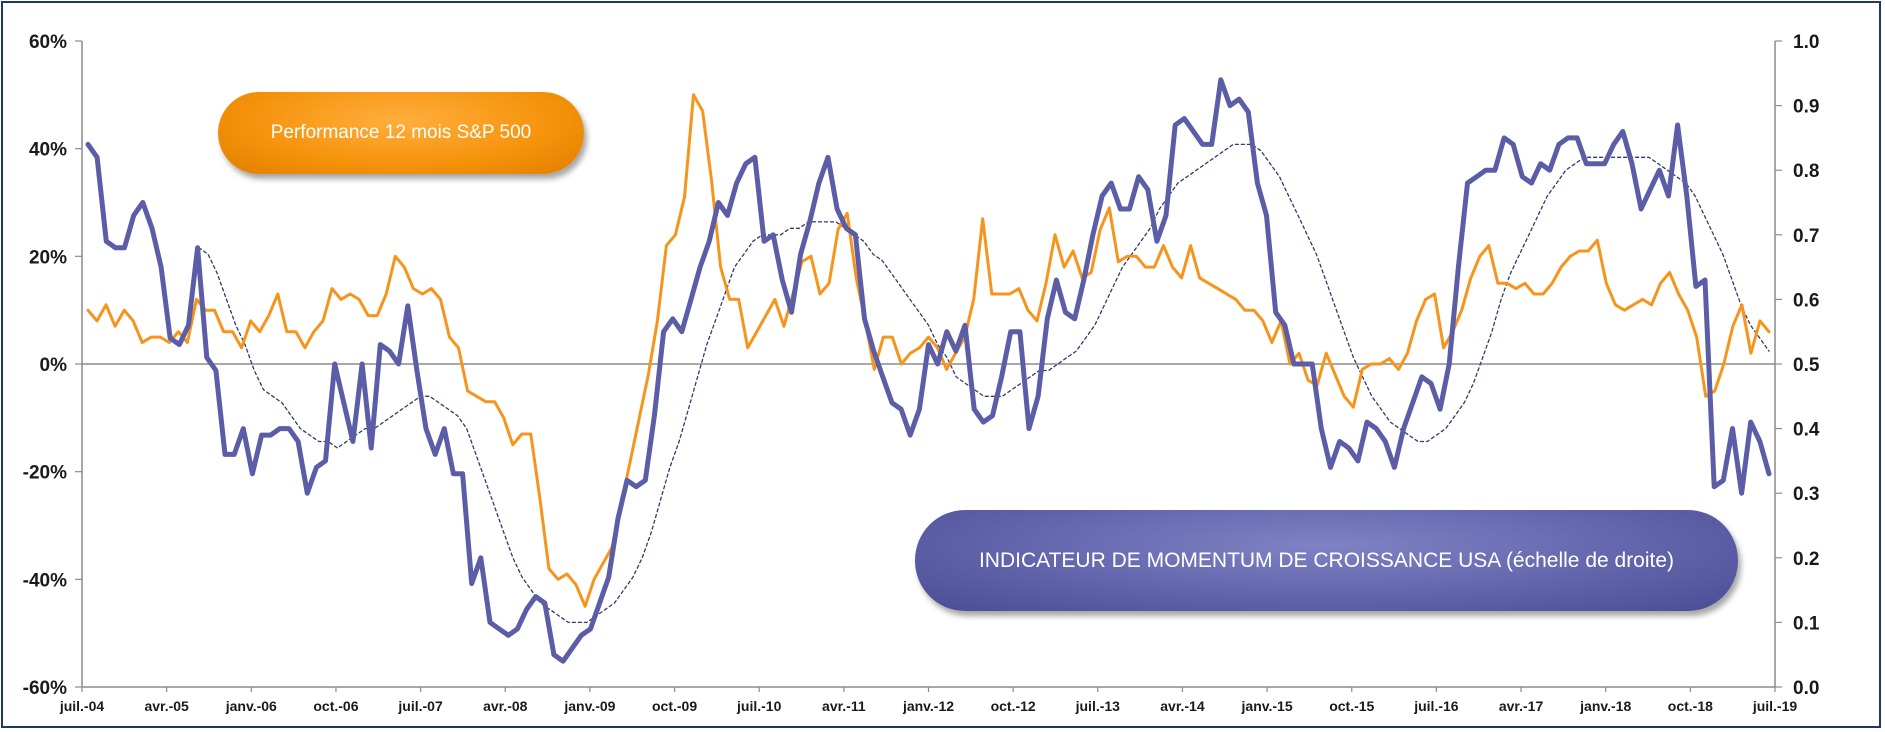 This screenshot has height=732, width=1885. I want to click on left-tick-label: 20%, so click(48, 257).